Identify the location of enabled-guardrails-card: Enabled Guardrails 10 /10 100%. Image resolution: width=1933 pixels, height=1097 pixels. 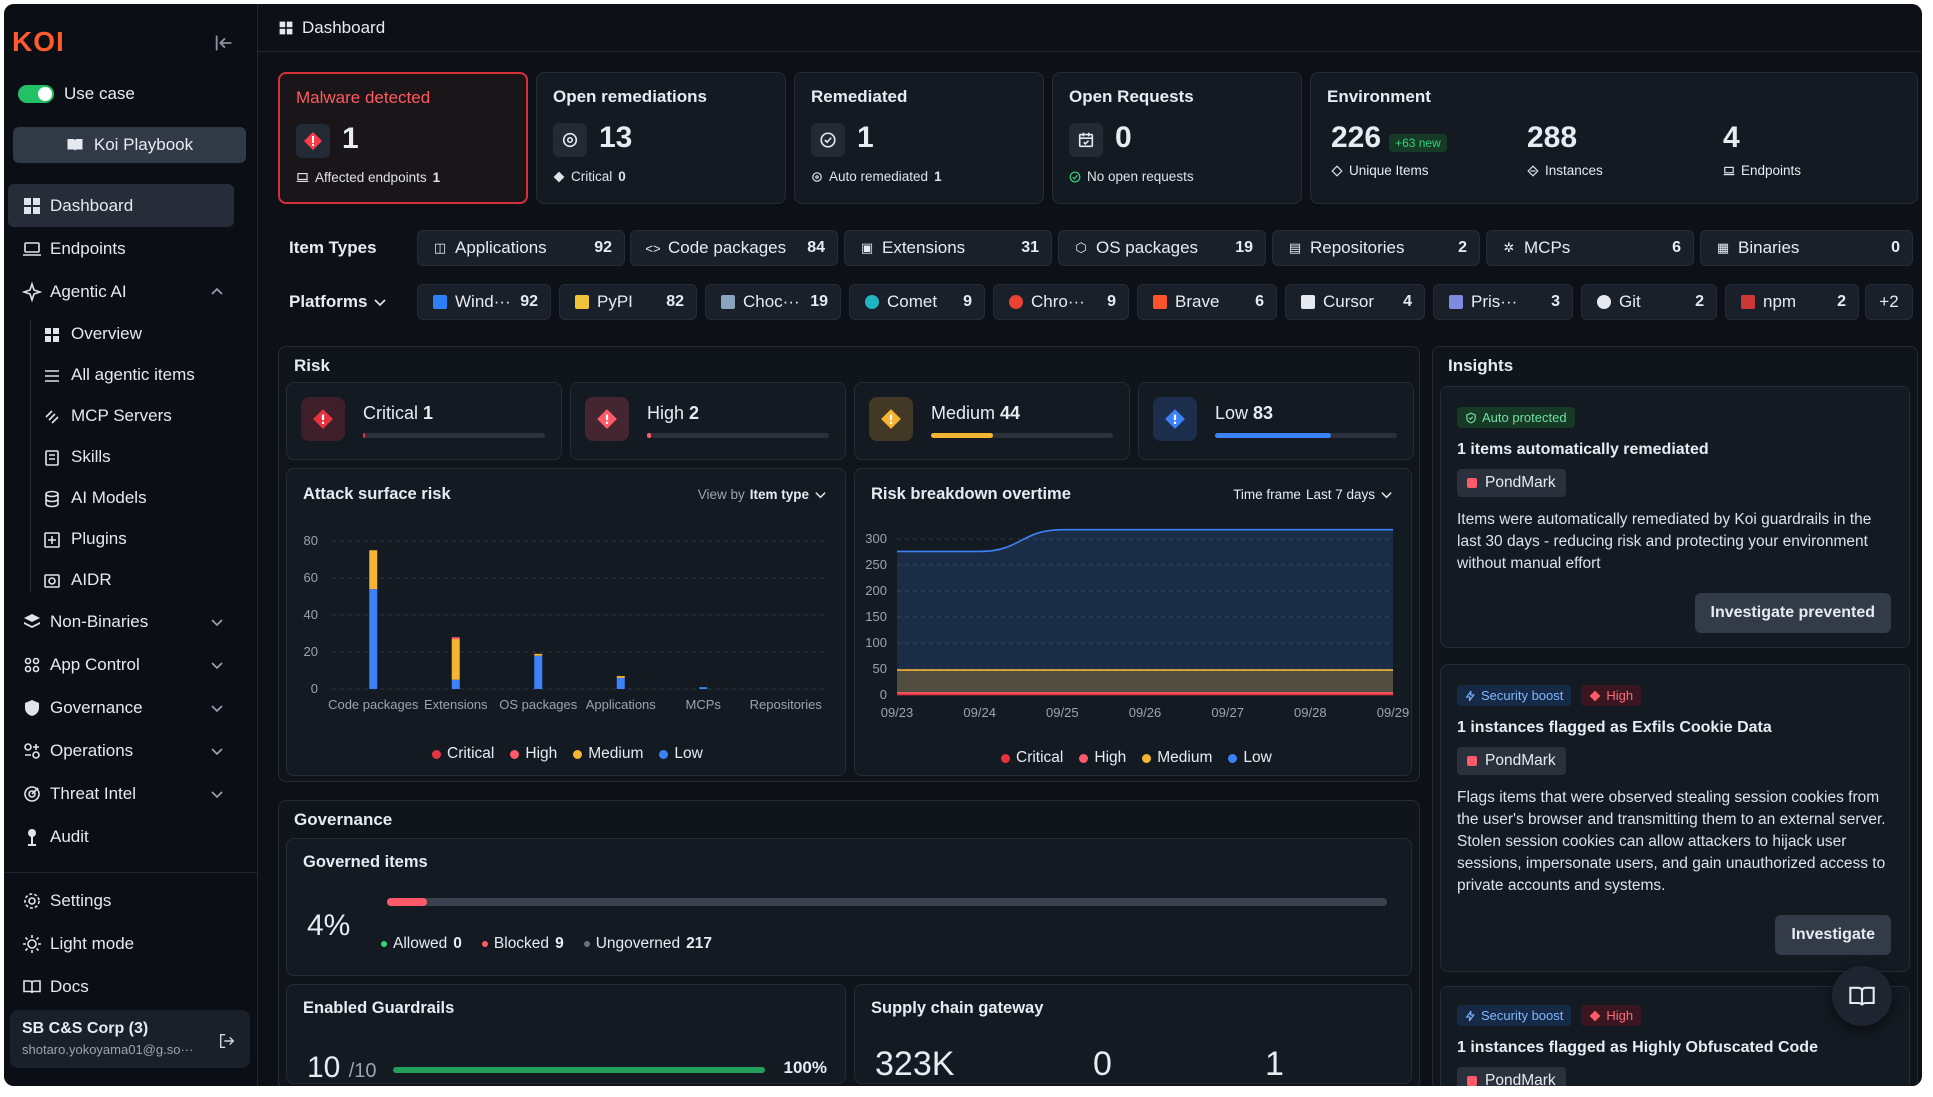
(566, 1034).